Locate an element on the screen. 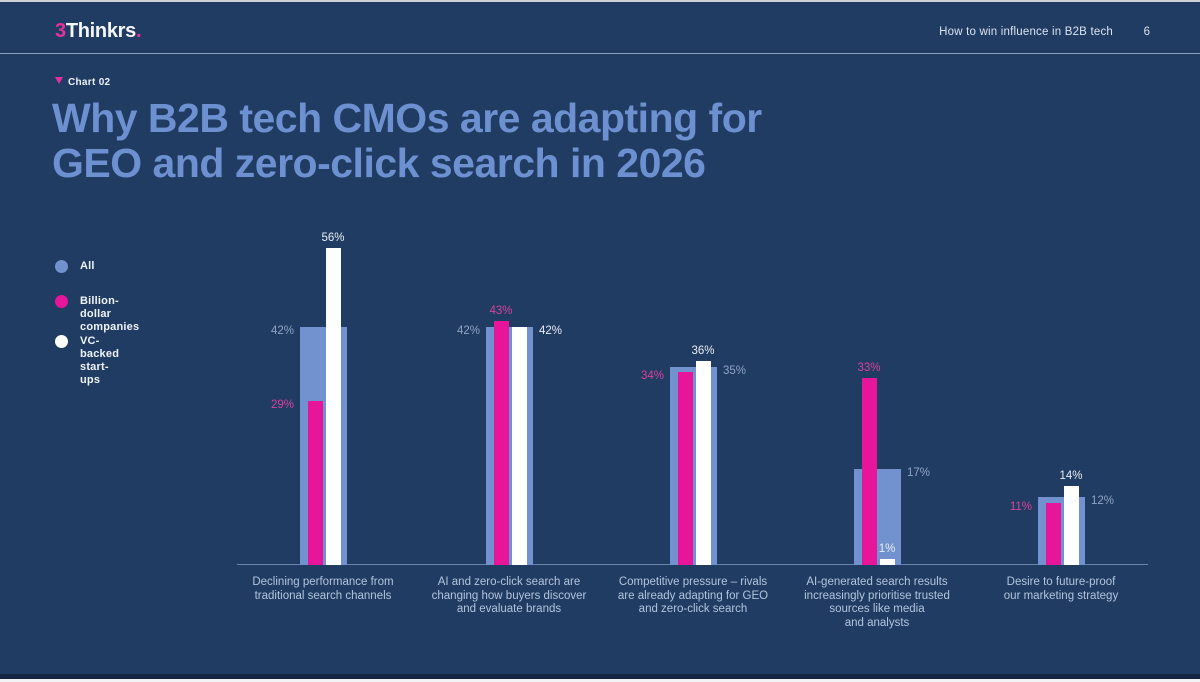 The image size is (1200, 682). legend-dot-vc-backed is located at coordinates (61, 341).